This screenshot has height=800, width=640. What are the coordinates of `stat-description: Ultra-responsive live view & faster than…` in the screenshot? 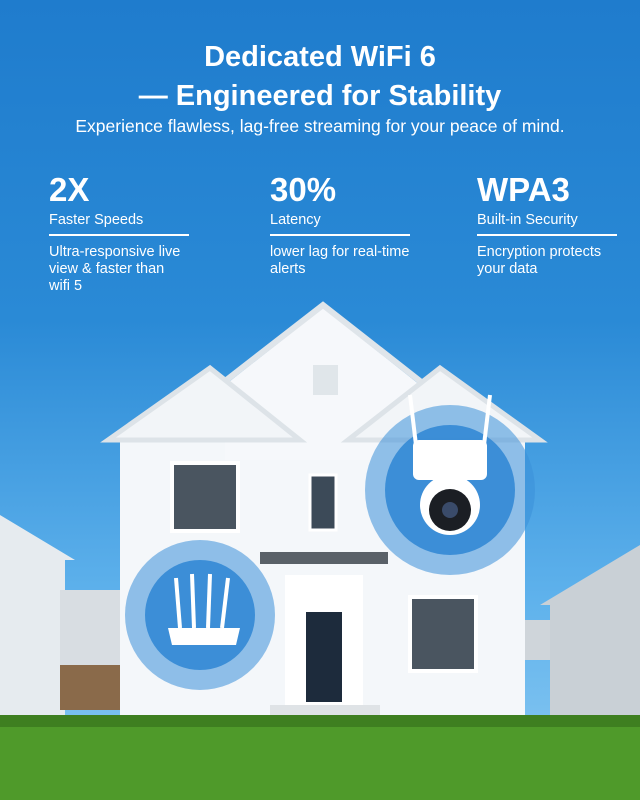 It's located at (115, 269).